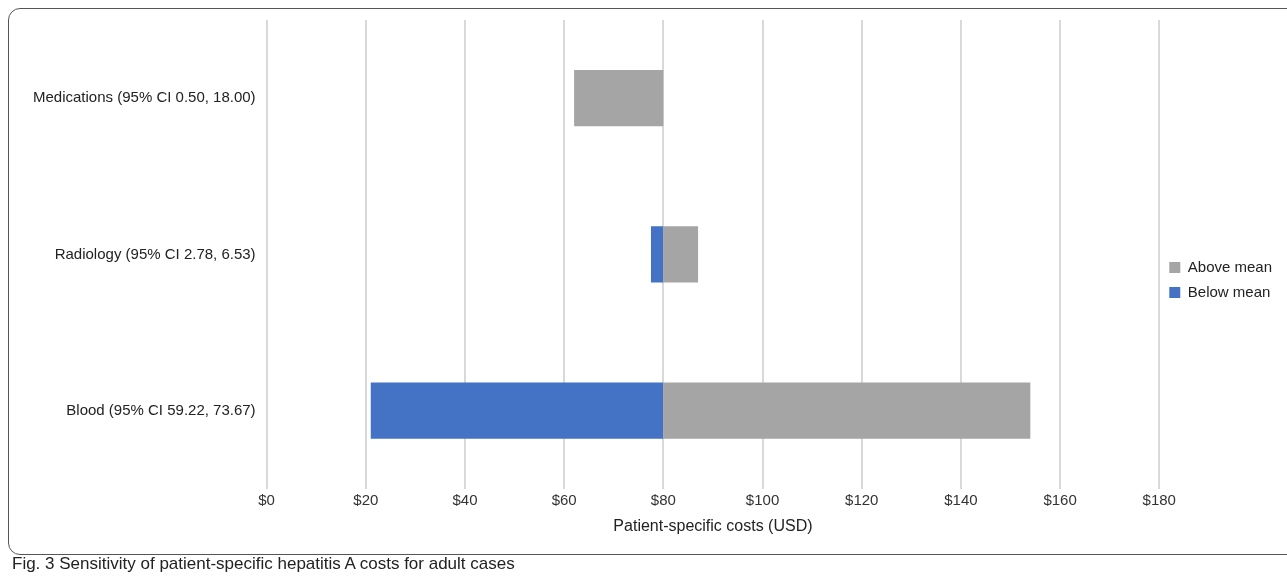  What do you see at coordinates (1229, 291) in the screenshot?
I see `legend-label: Below mean` at bounding box center [1229, 291].